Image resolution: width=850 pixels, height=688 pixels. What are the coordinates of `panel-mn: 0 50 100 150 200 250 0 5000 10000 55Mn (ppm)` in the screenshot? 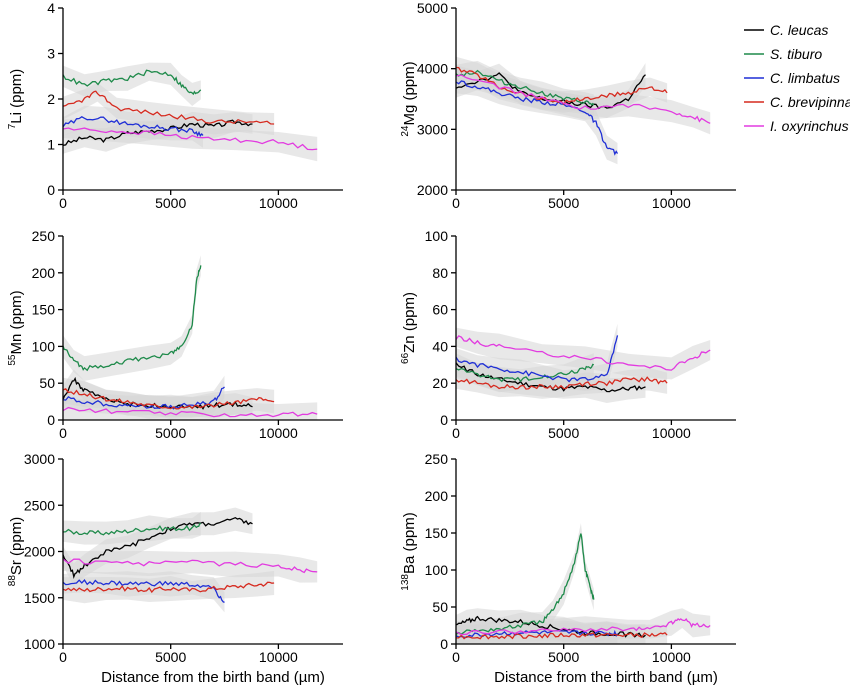 It's located at (175, 334).